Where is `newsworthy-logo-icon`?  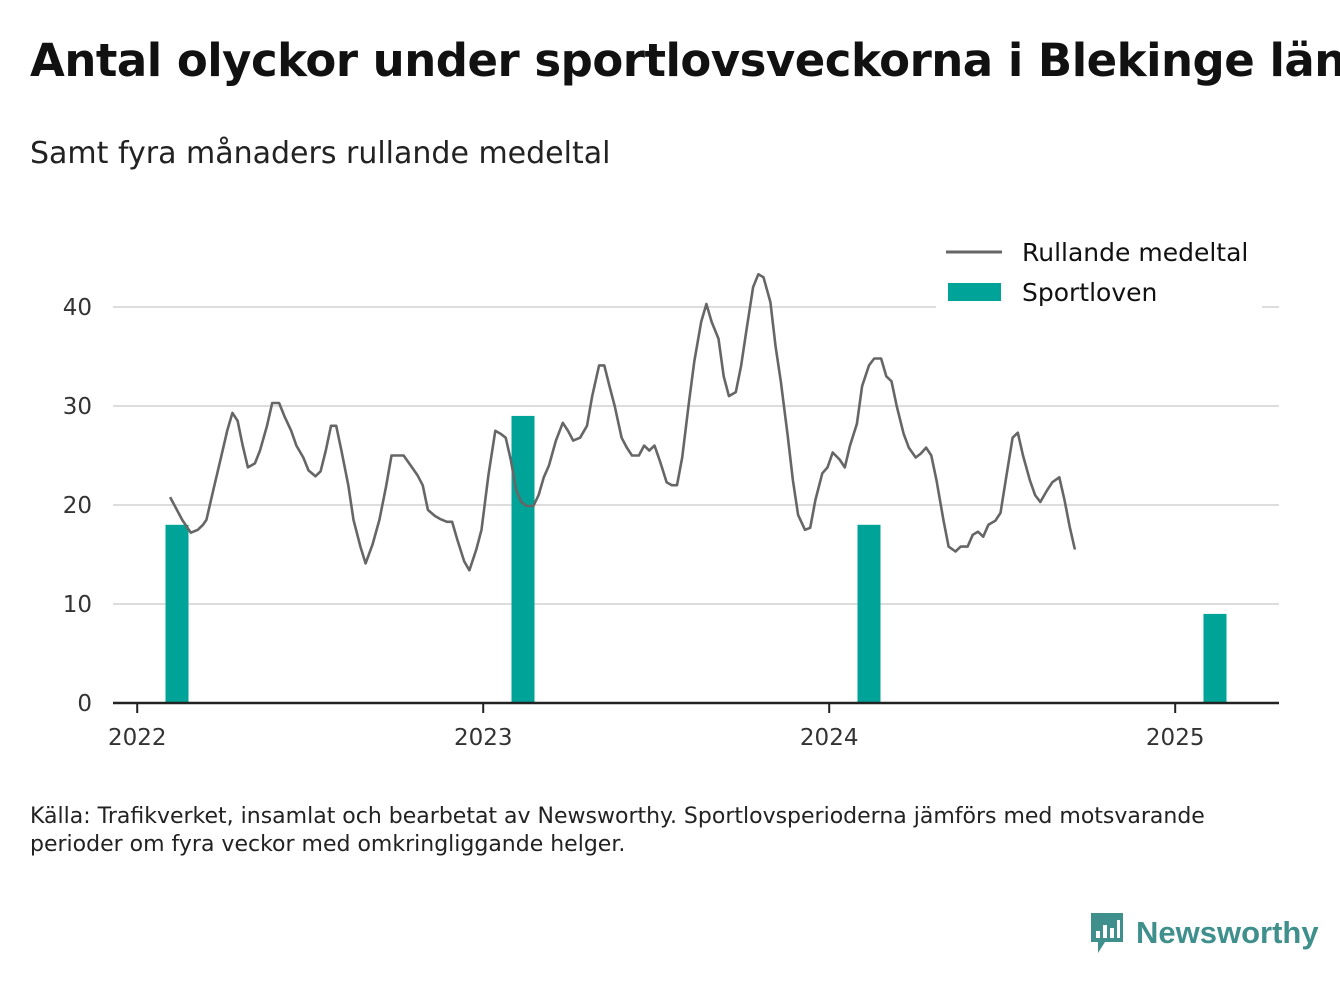
newsworthy-logo-icon is located at coordinates (1107, 933).